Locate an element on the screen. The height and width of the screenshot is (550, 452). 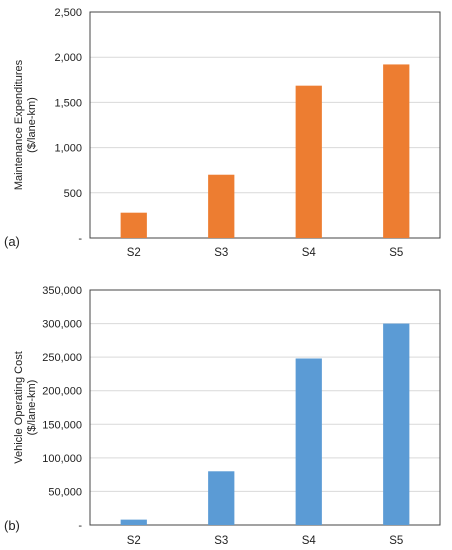
y-axis-label-a-line2: ($/lane-km) is located at coordinates (32, 125).